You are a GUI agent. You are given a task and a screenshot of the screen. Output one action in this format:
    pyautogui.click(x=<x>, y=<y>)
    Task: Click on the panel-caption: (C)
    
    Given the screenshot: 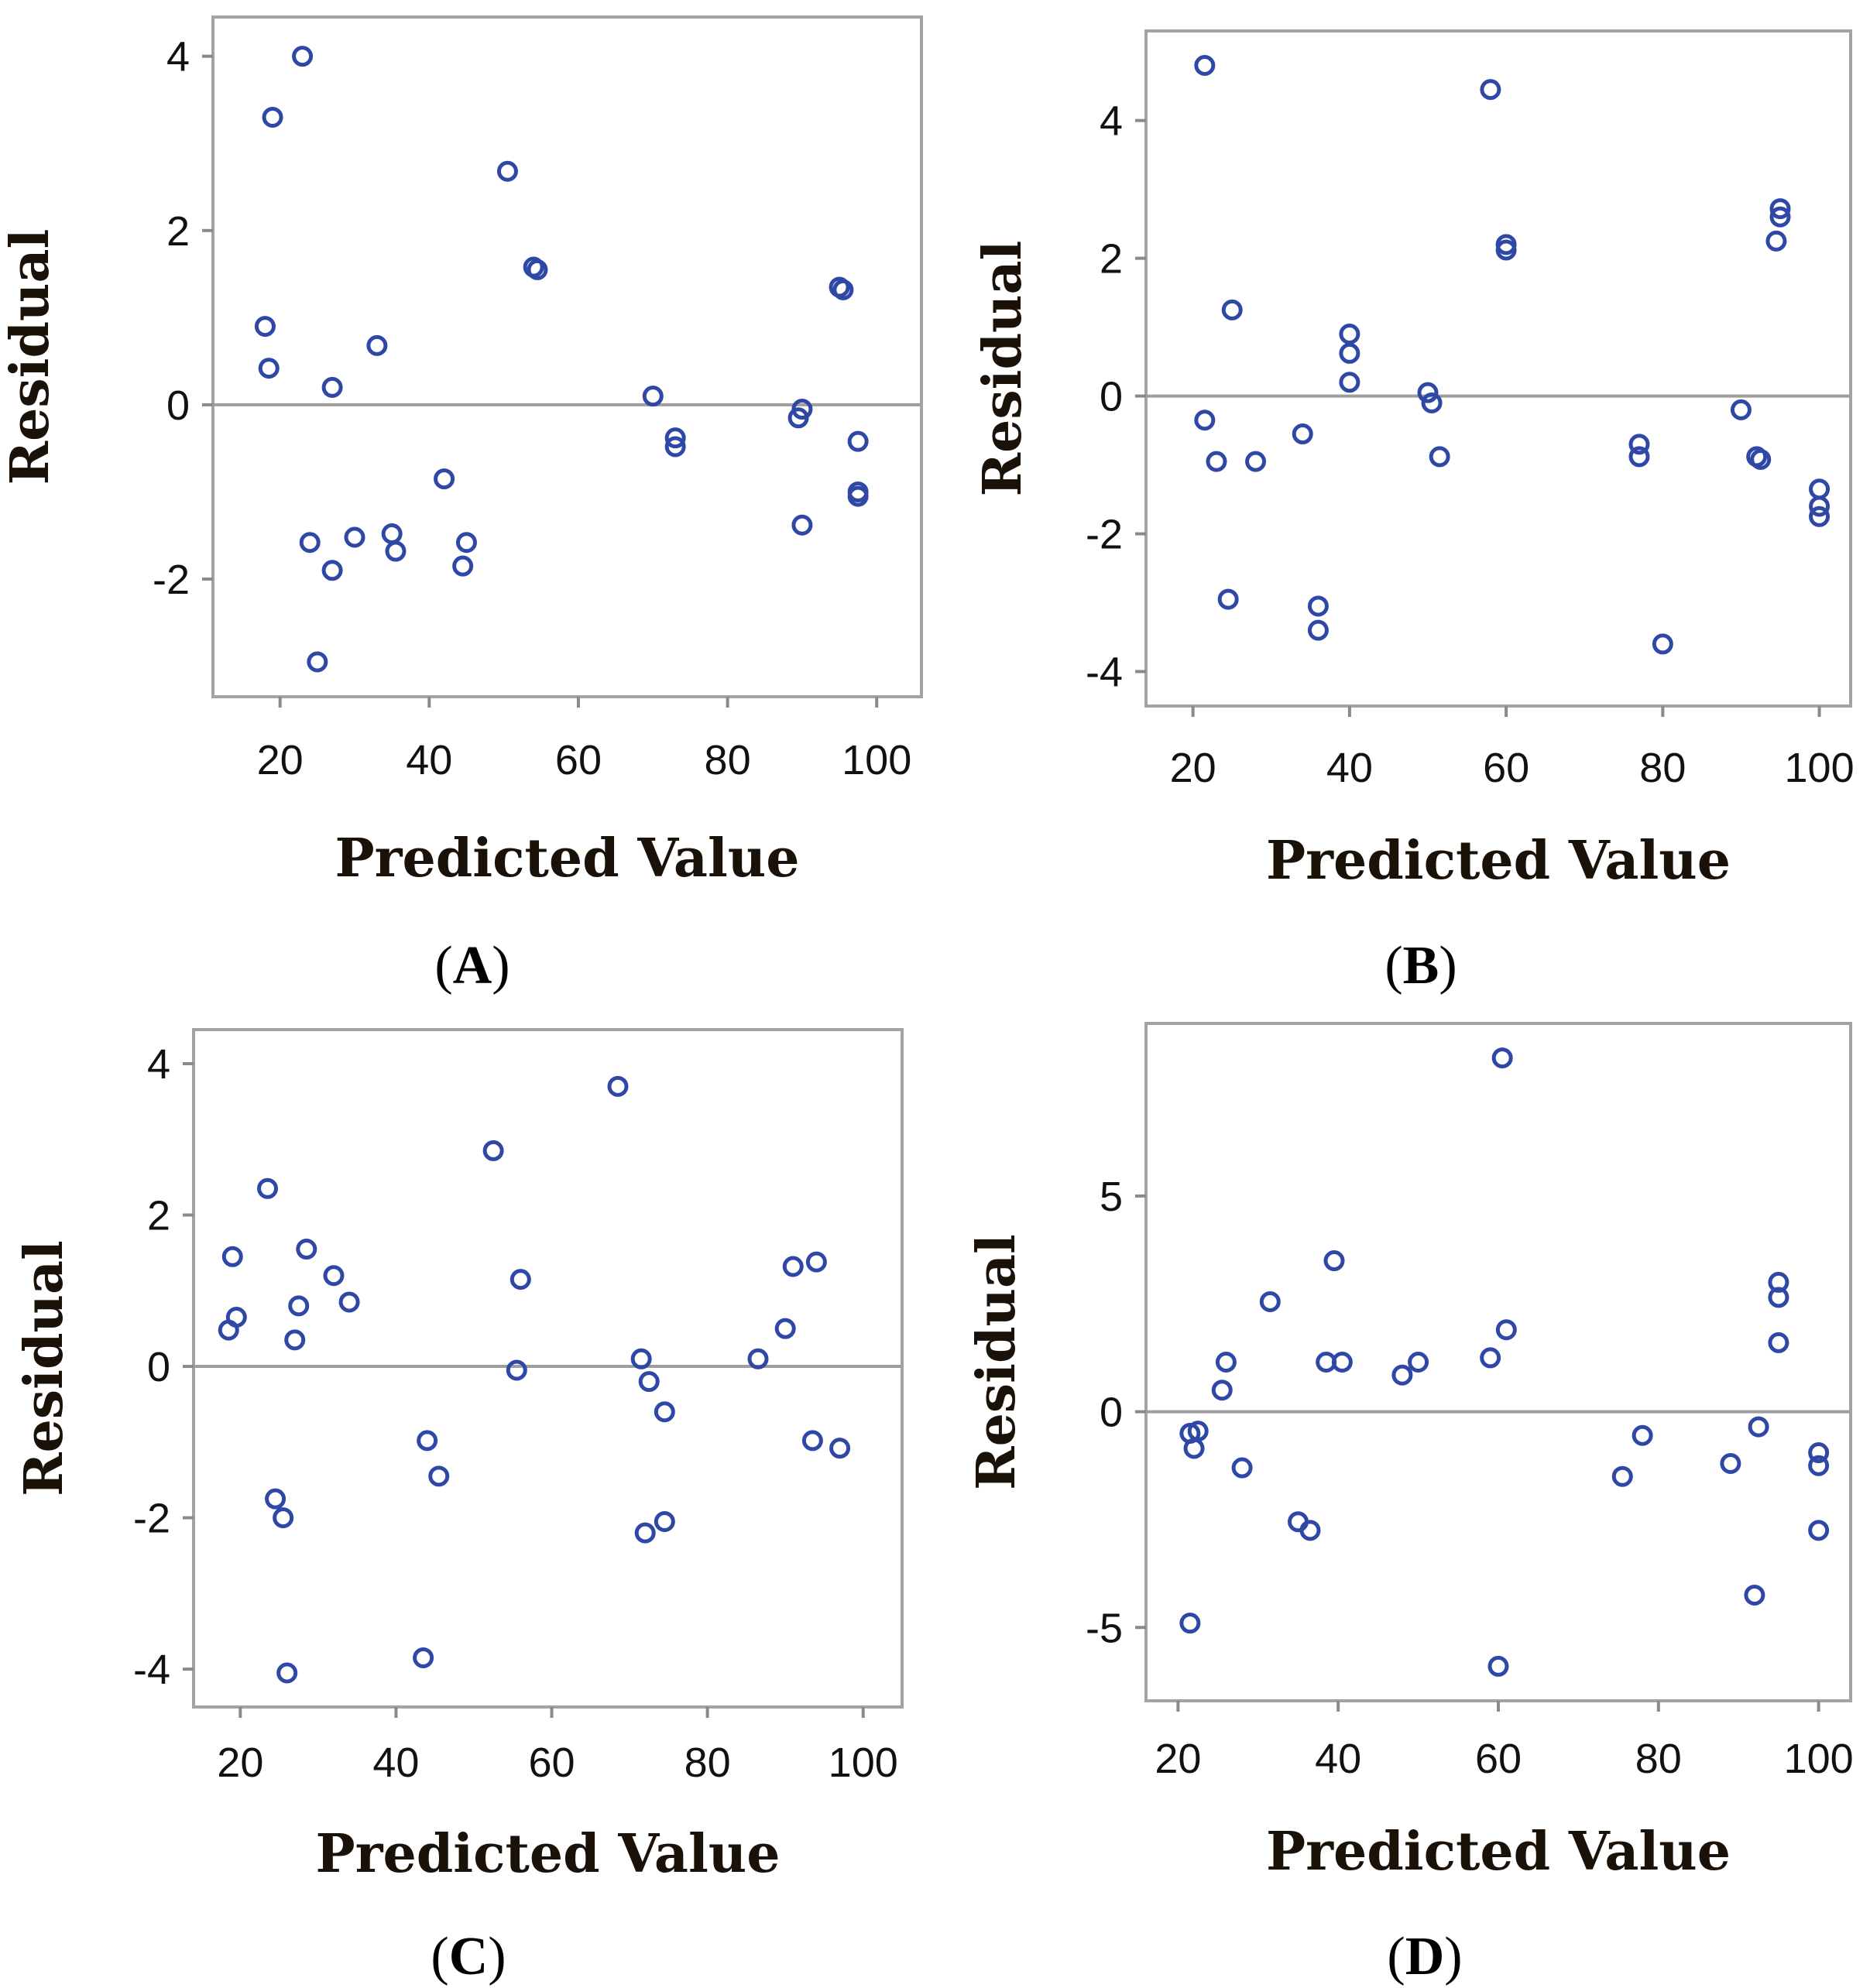 What is the action you would take?
    pyautogui.click(x=469, y=1957)
    